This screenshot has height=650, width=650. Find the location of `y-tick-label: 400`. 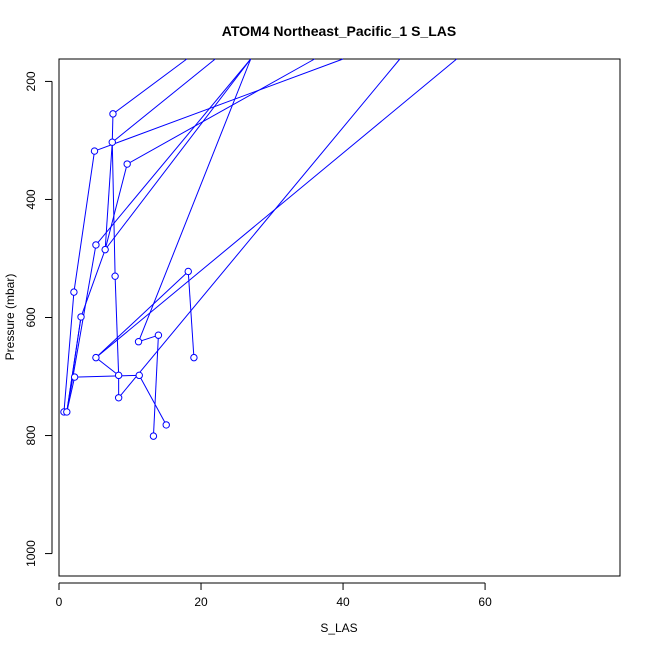

y-tick-label: 400 is located at coordinates (31, 199).